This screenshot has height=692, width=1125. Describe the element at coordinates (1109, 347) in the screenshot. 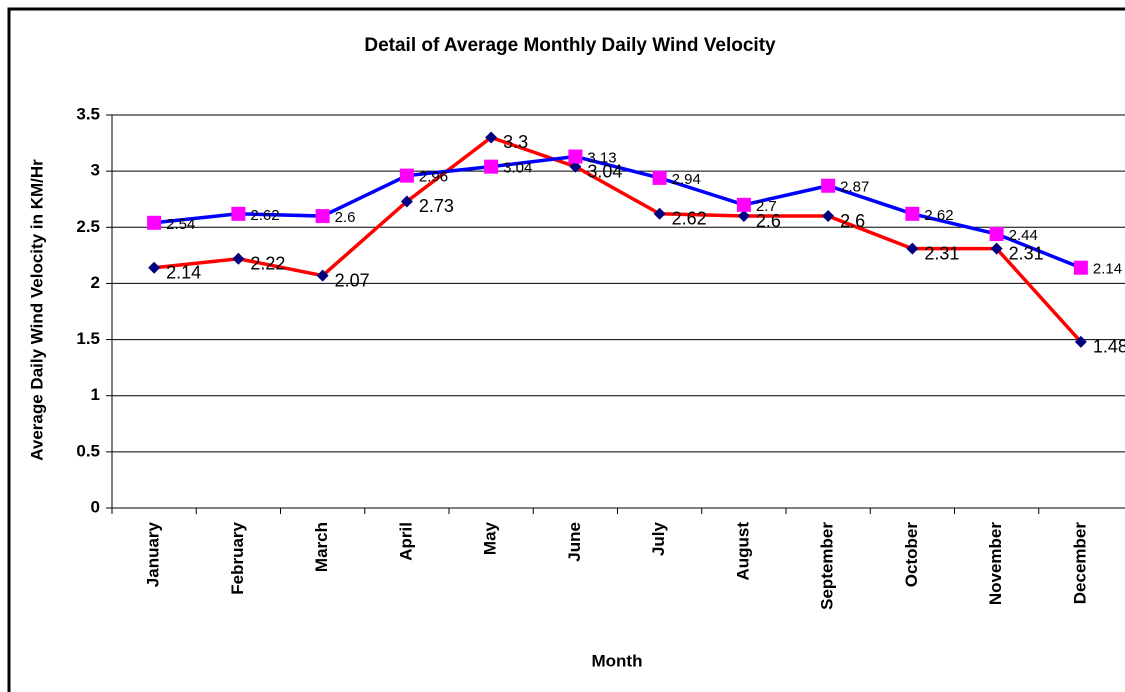

I see `data-label: 1.48` at that location.